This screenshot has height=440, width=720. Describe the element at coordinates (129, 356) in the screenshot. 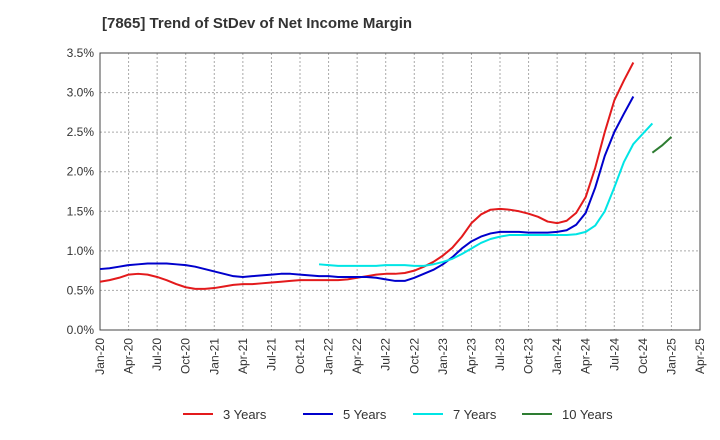

I see `x-tick-label: Apr-20` at that location.